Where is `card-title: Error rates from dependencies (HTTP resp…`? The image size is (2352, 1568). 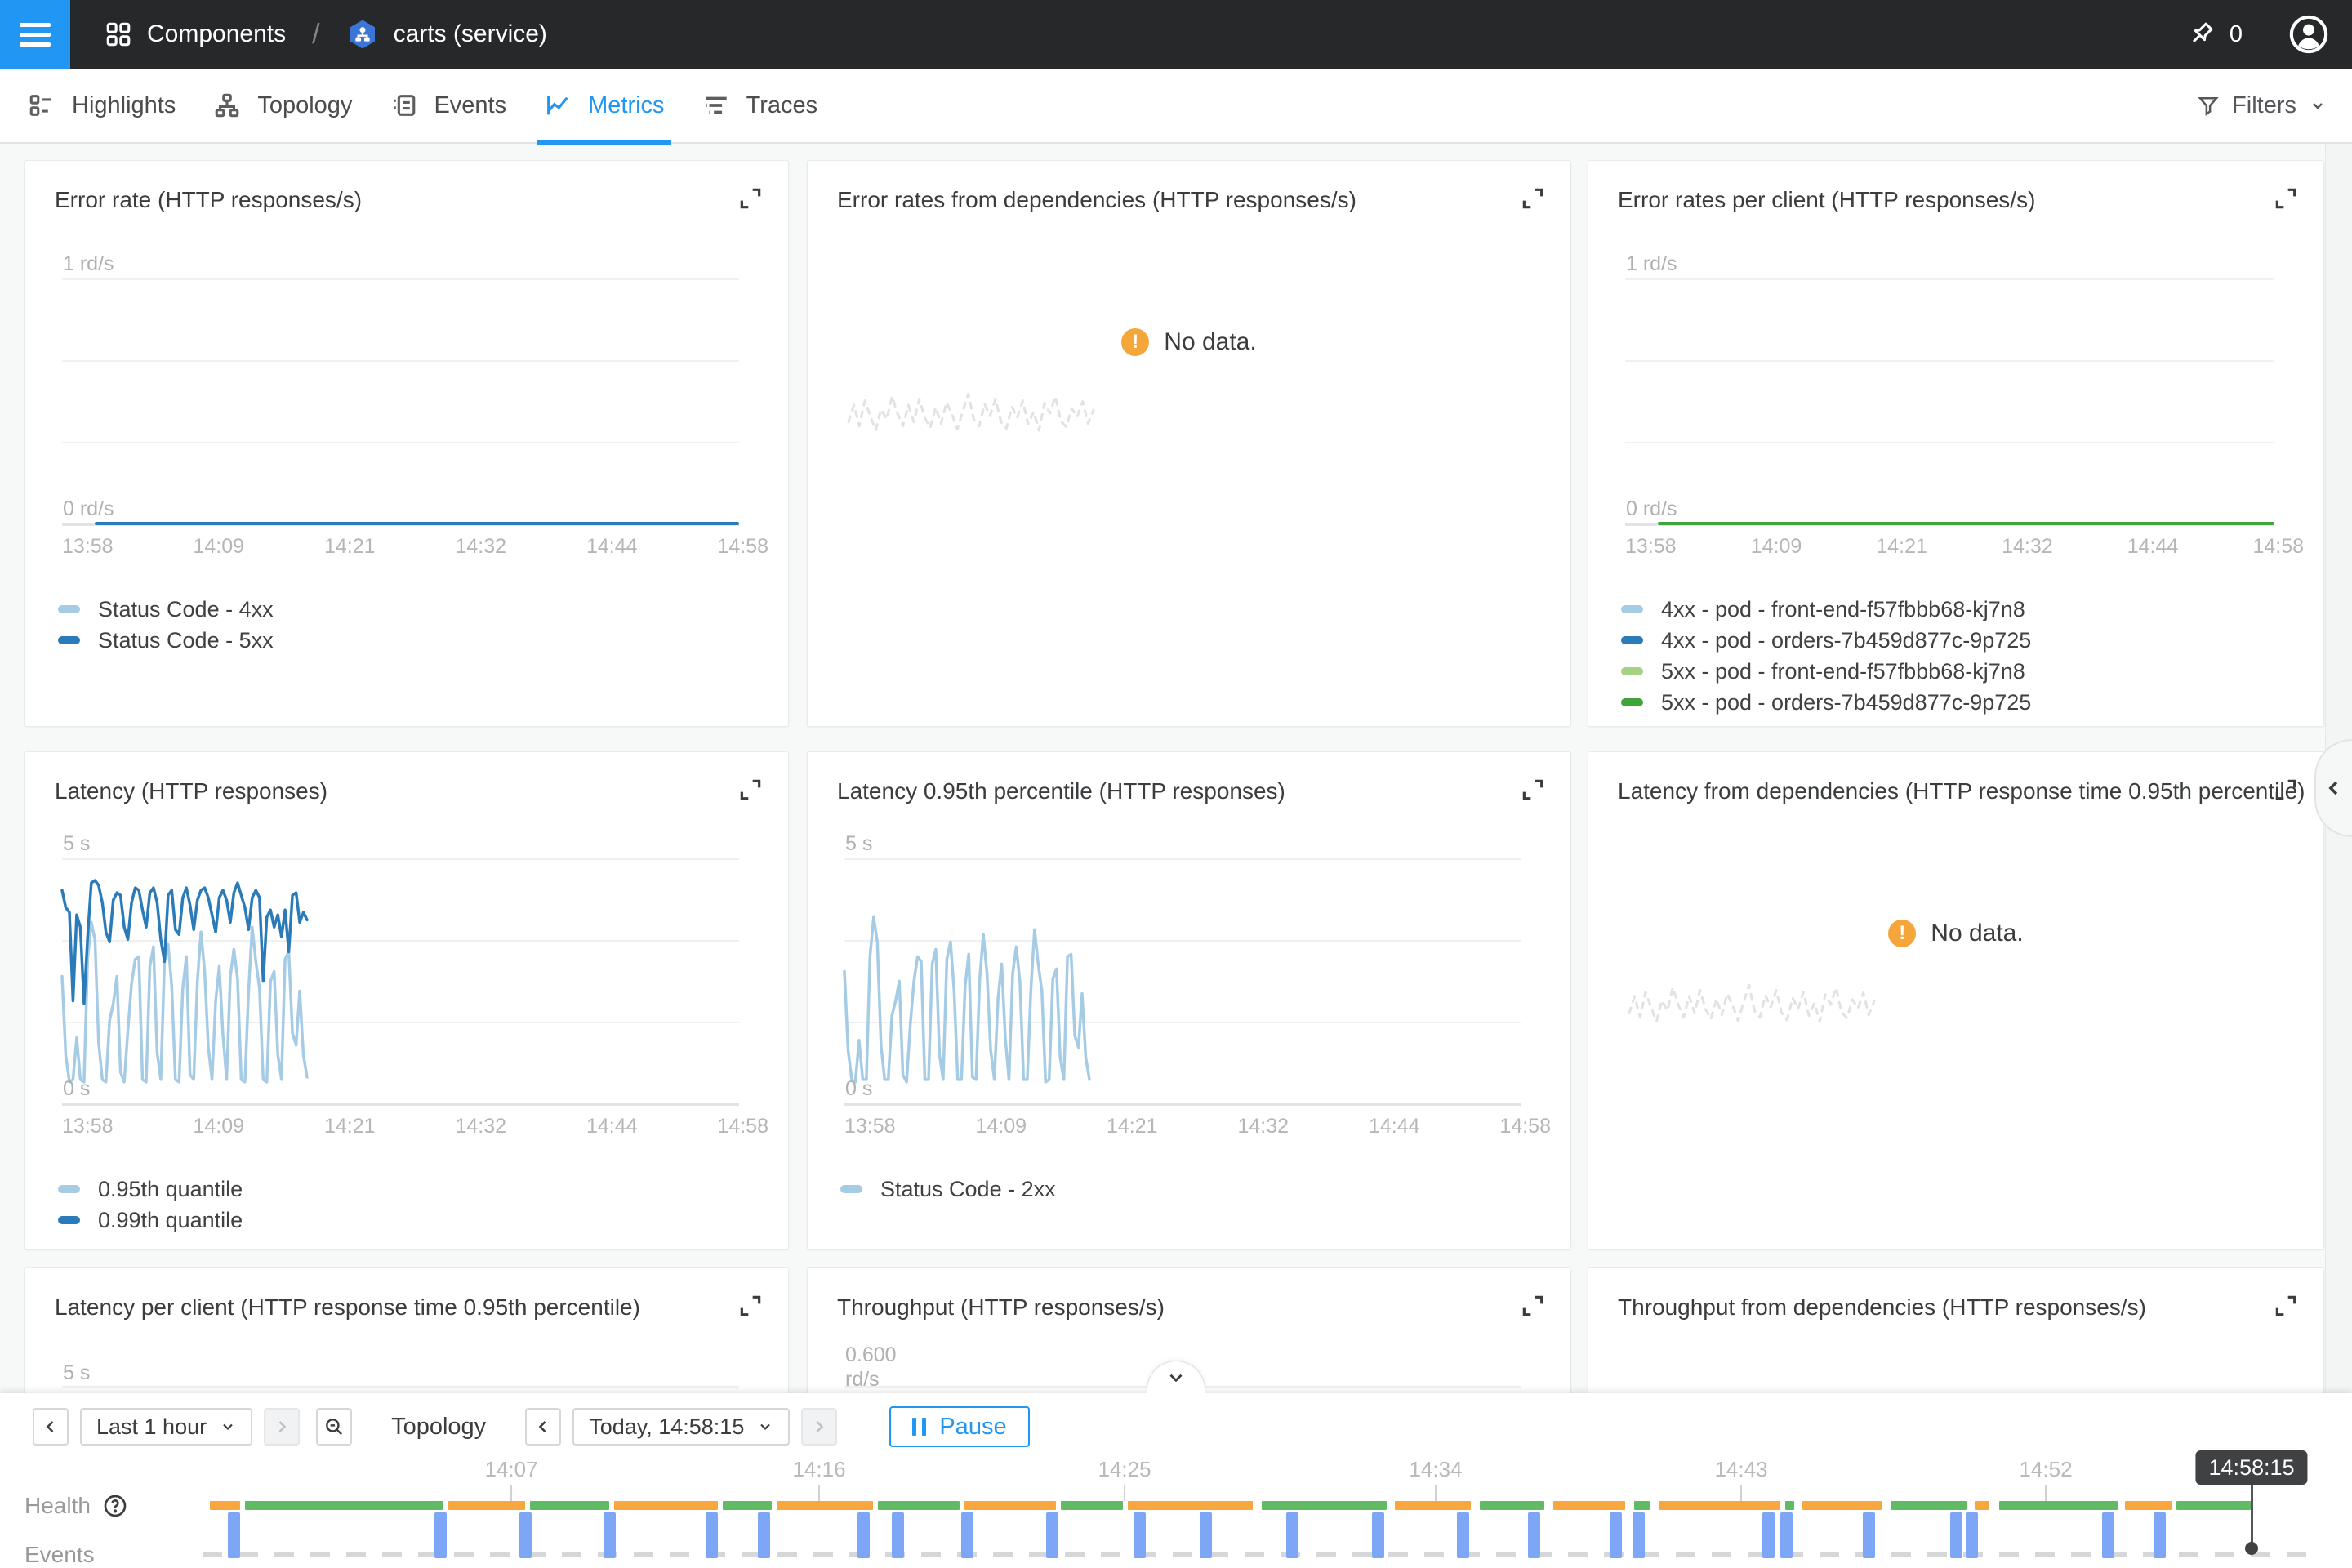
card-title: Error rates from dependencies (HTTP resp… is located at coordinates (1096, 199).